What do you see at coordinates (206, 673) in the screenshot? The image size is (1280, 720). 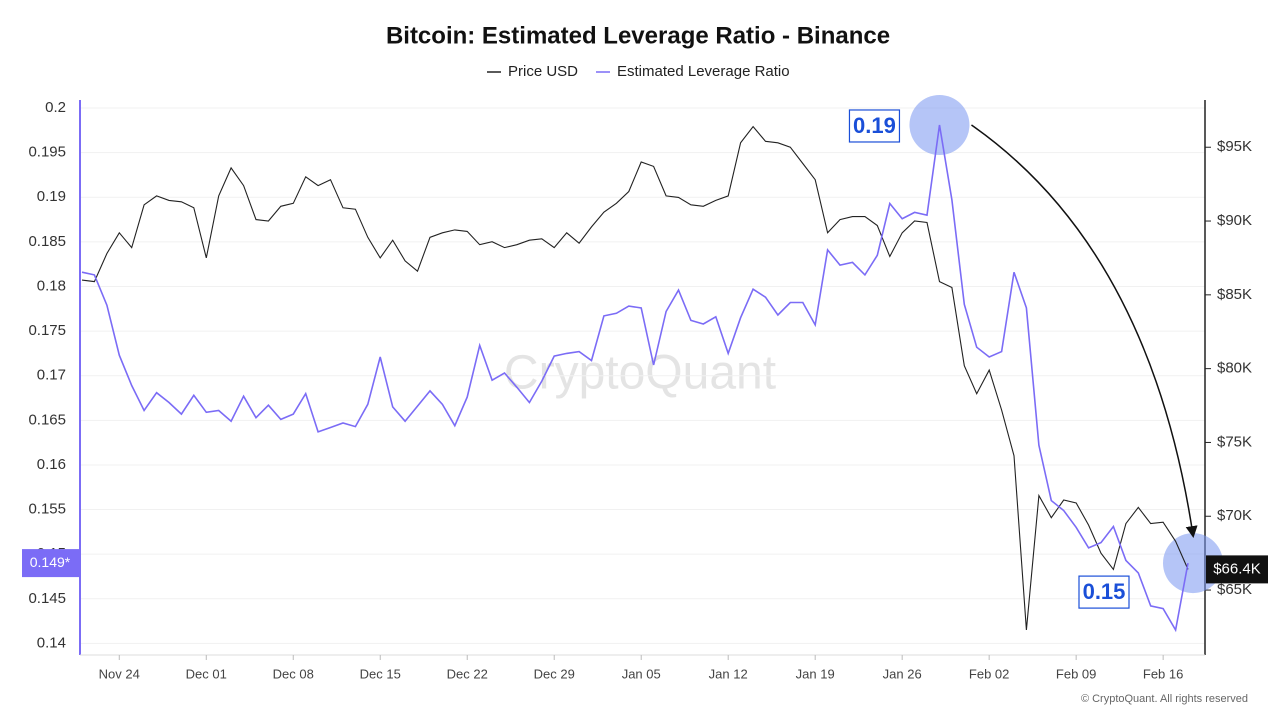 I see `x-tick-label: Dec 01` at bounding box center [206, 673].